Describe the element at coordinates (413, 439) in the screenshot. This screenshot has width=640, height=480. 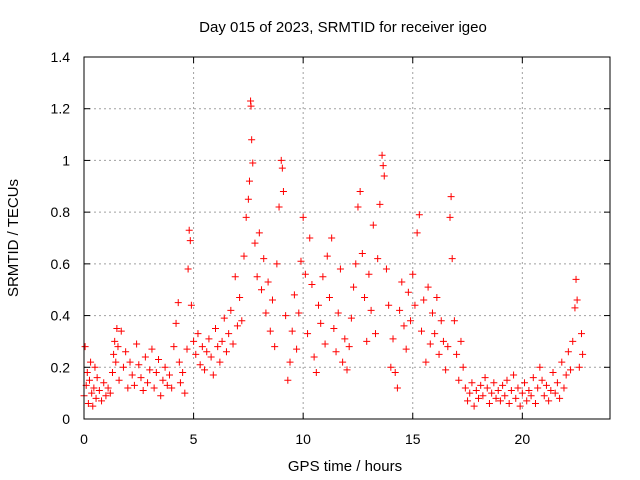
I see `x-tick-label: 15` at that location.